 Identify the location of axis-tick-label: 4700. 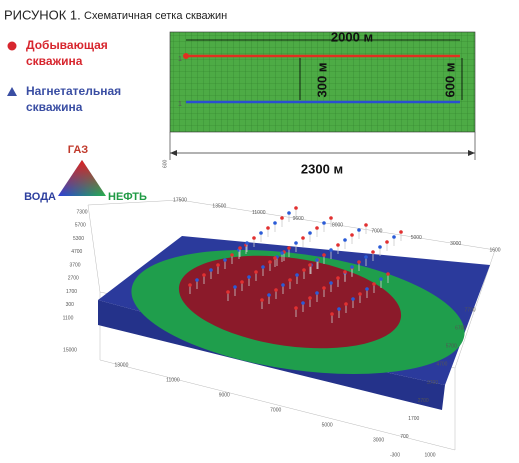
(441, 365).